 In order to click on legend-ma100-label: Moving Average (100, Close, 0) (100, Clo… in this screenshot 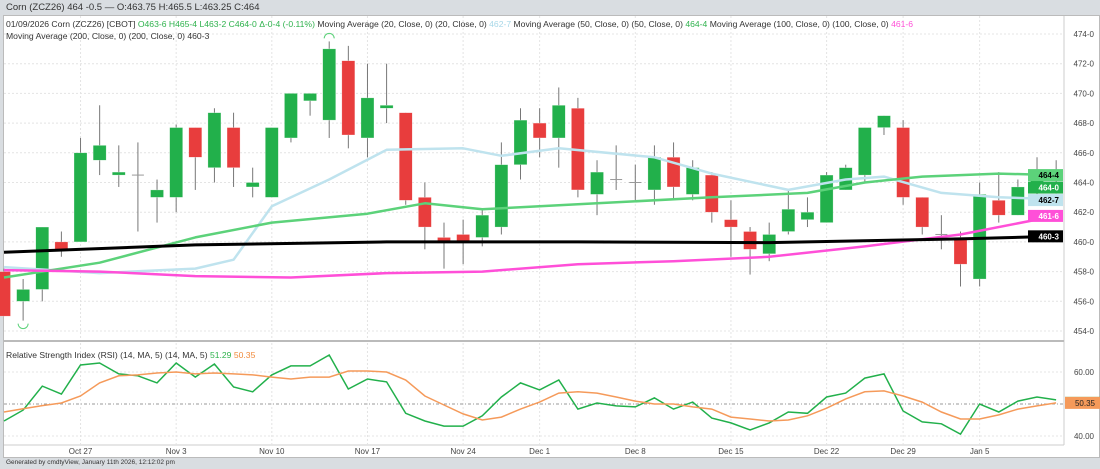, I will do `click(799, 24)`.